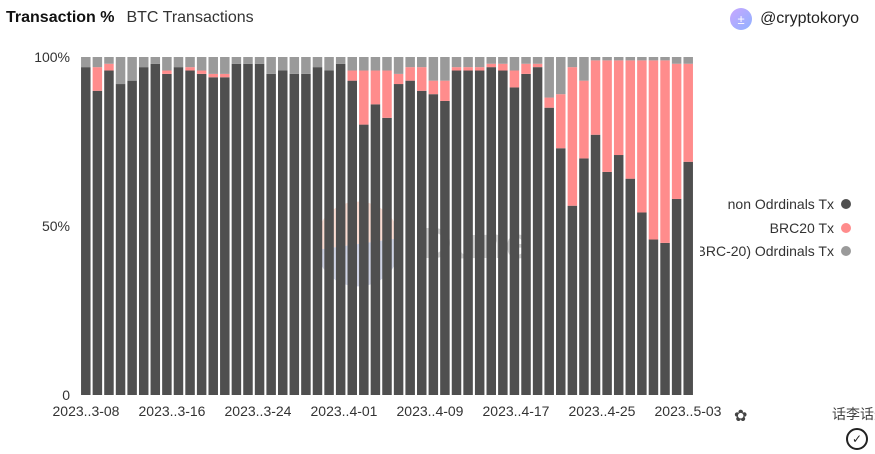 This screenshot has width=875, height=454. I want to click on x-tick-label: 2023..4-09, so click(430, 411).